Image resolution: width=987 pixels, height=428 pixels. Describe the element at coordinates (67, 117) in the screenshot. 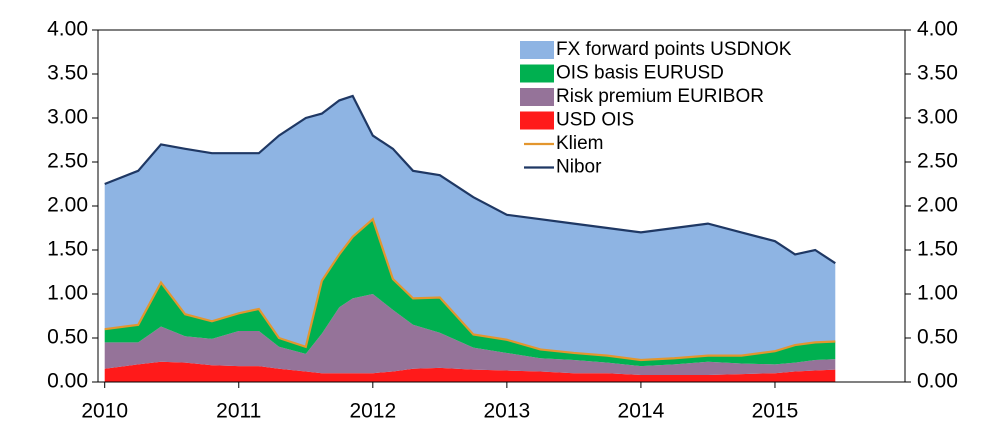

I see `y-tick-label: 3.00` at that location.